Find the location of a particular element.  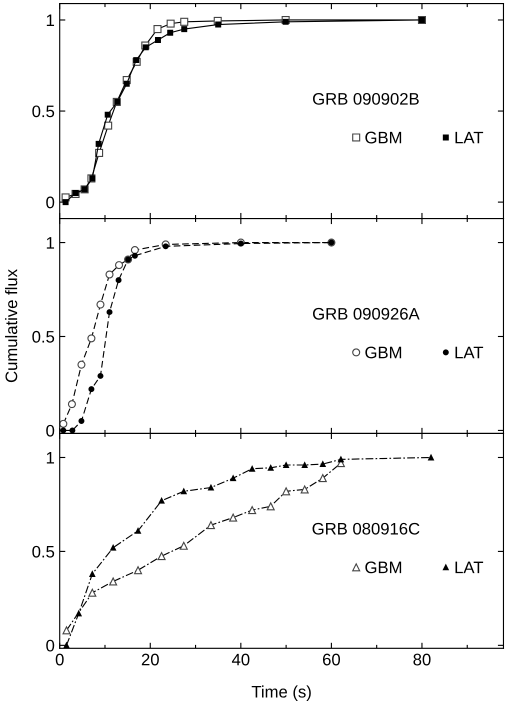

x-axis-title: Time (s) is located at coordinates (281, 693).